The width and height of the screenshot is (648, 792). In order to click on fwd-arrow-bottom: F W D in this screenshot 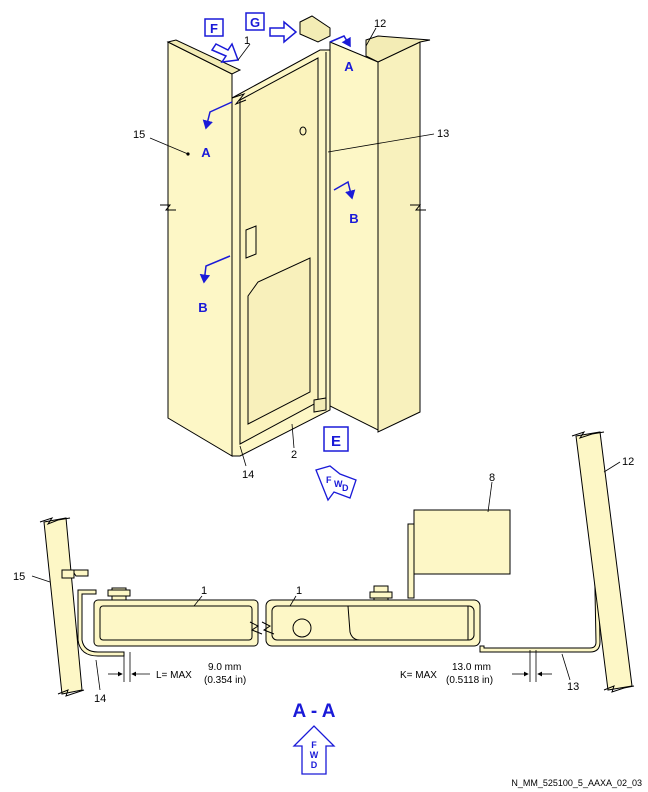, I will do `click(314, 750)`.